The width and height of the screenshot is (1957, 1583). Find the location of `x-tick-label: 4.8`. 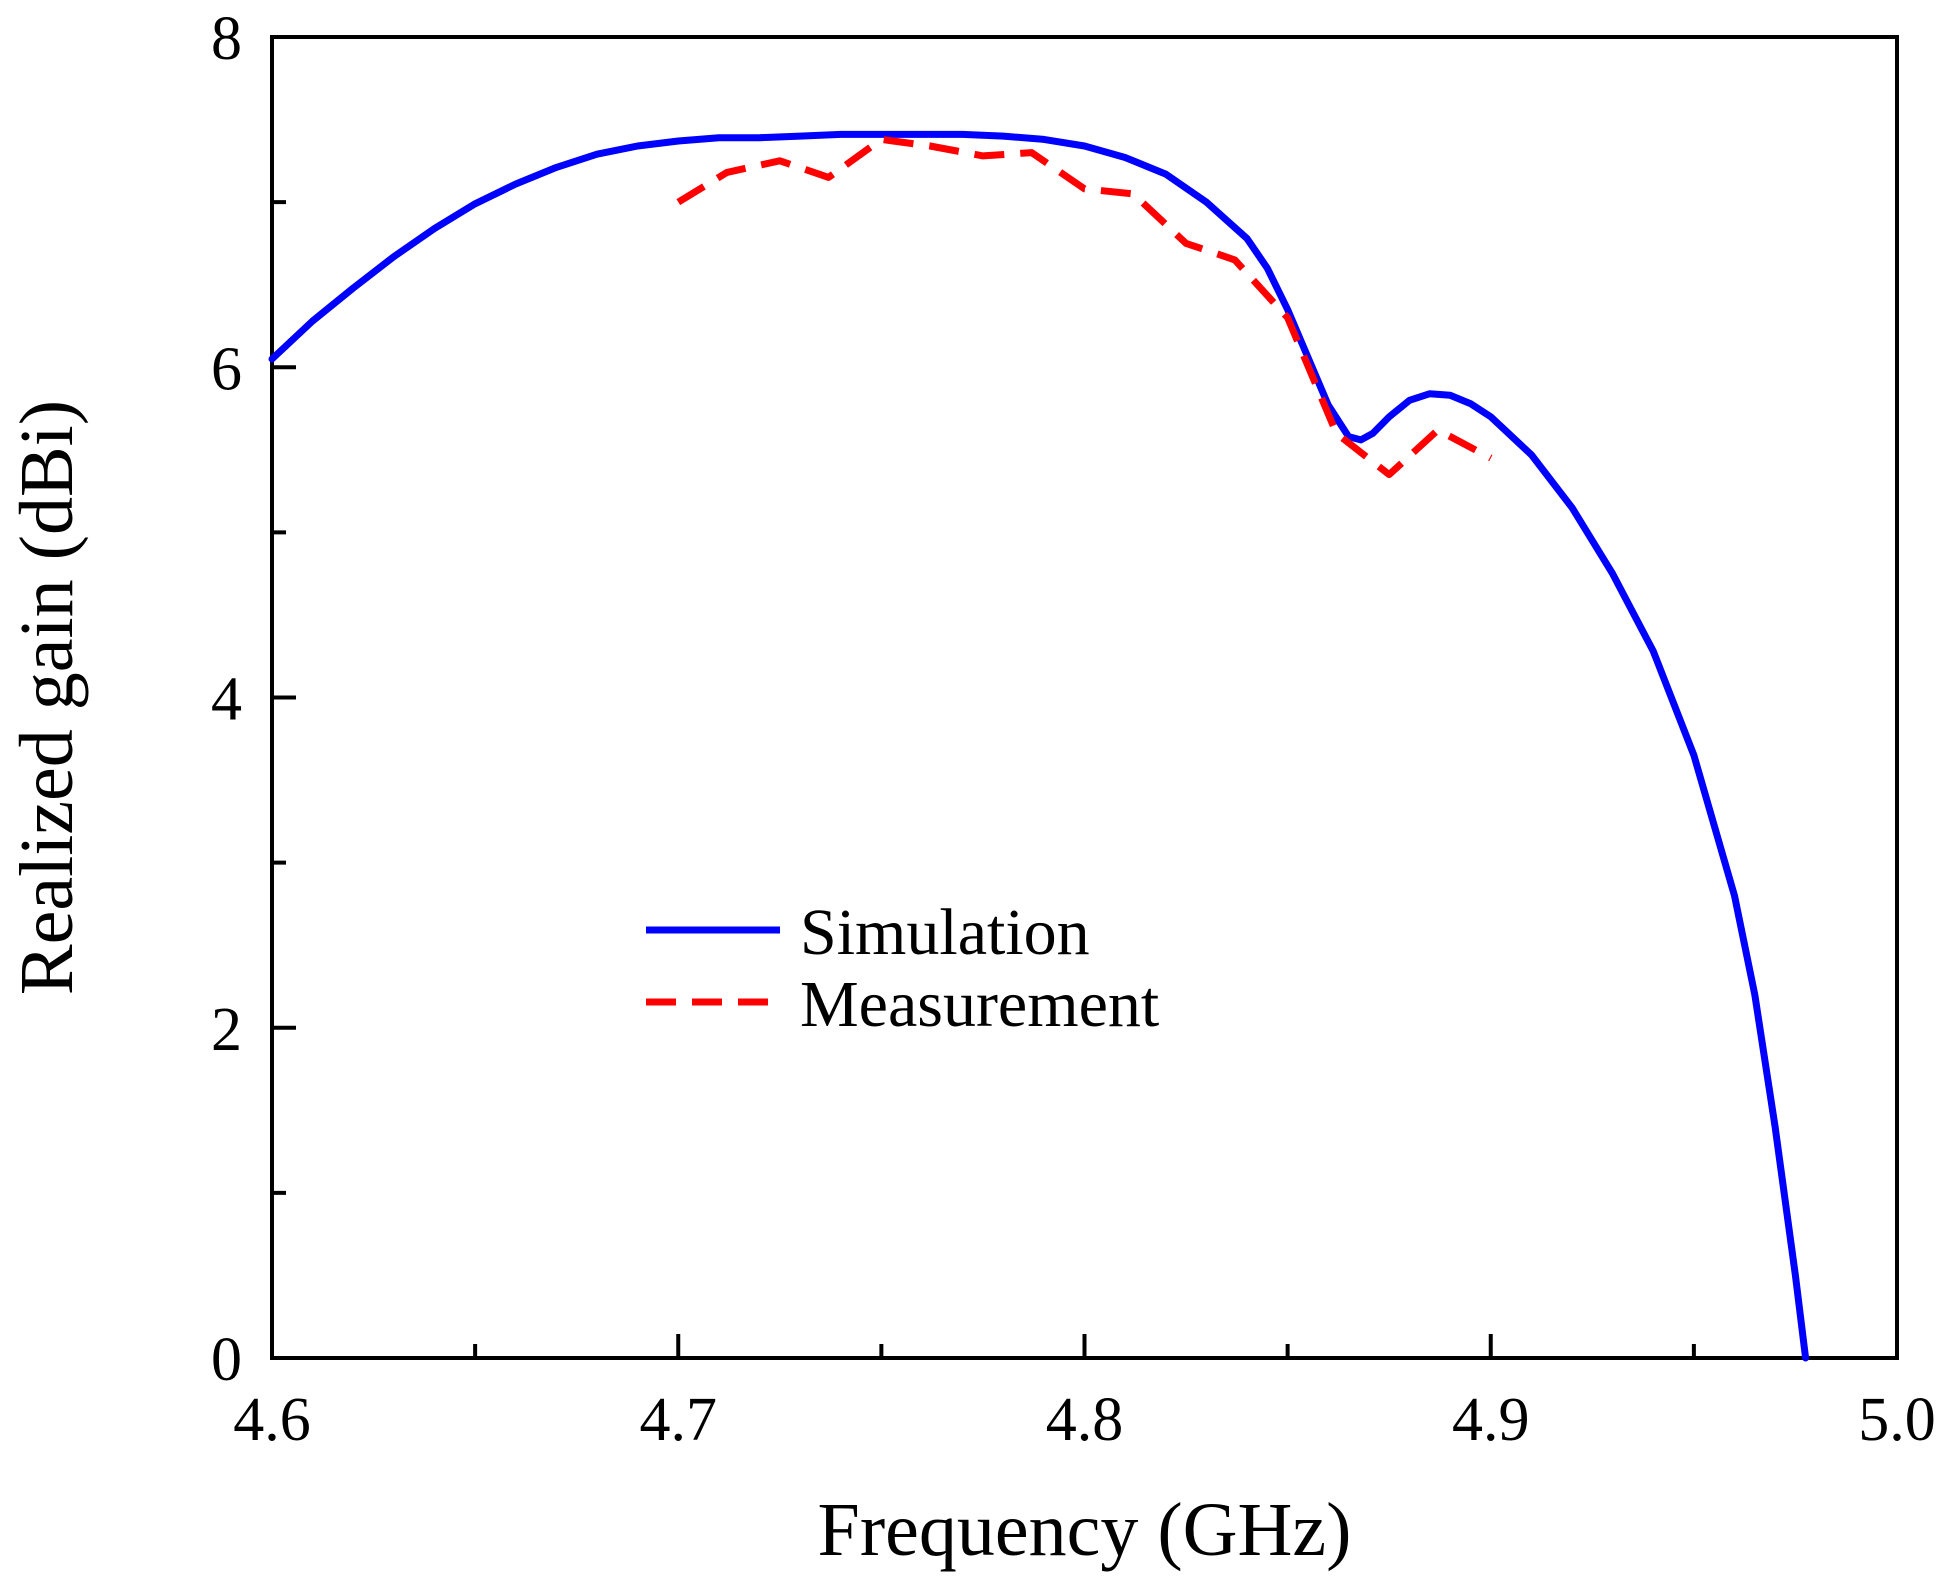

x-tick-label: 4.8 is located at coordinates (1085, 1420).